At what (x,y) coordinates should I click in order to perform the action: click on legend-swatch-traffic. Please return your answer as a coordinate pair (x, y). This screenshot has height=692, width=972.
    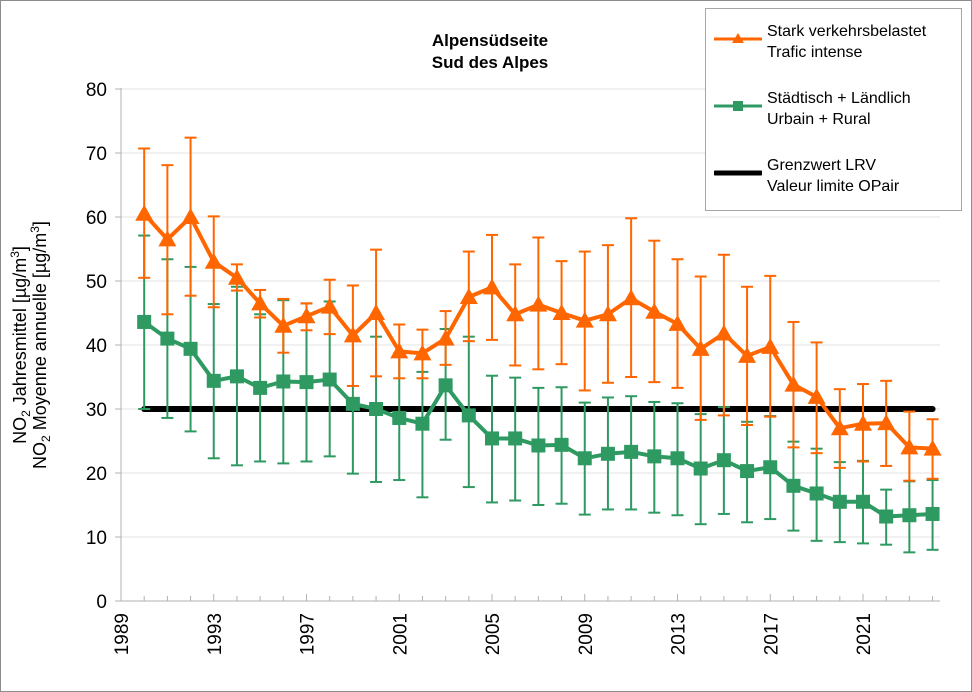
    Looking at the image, I should click on (738, 38).